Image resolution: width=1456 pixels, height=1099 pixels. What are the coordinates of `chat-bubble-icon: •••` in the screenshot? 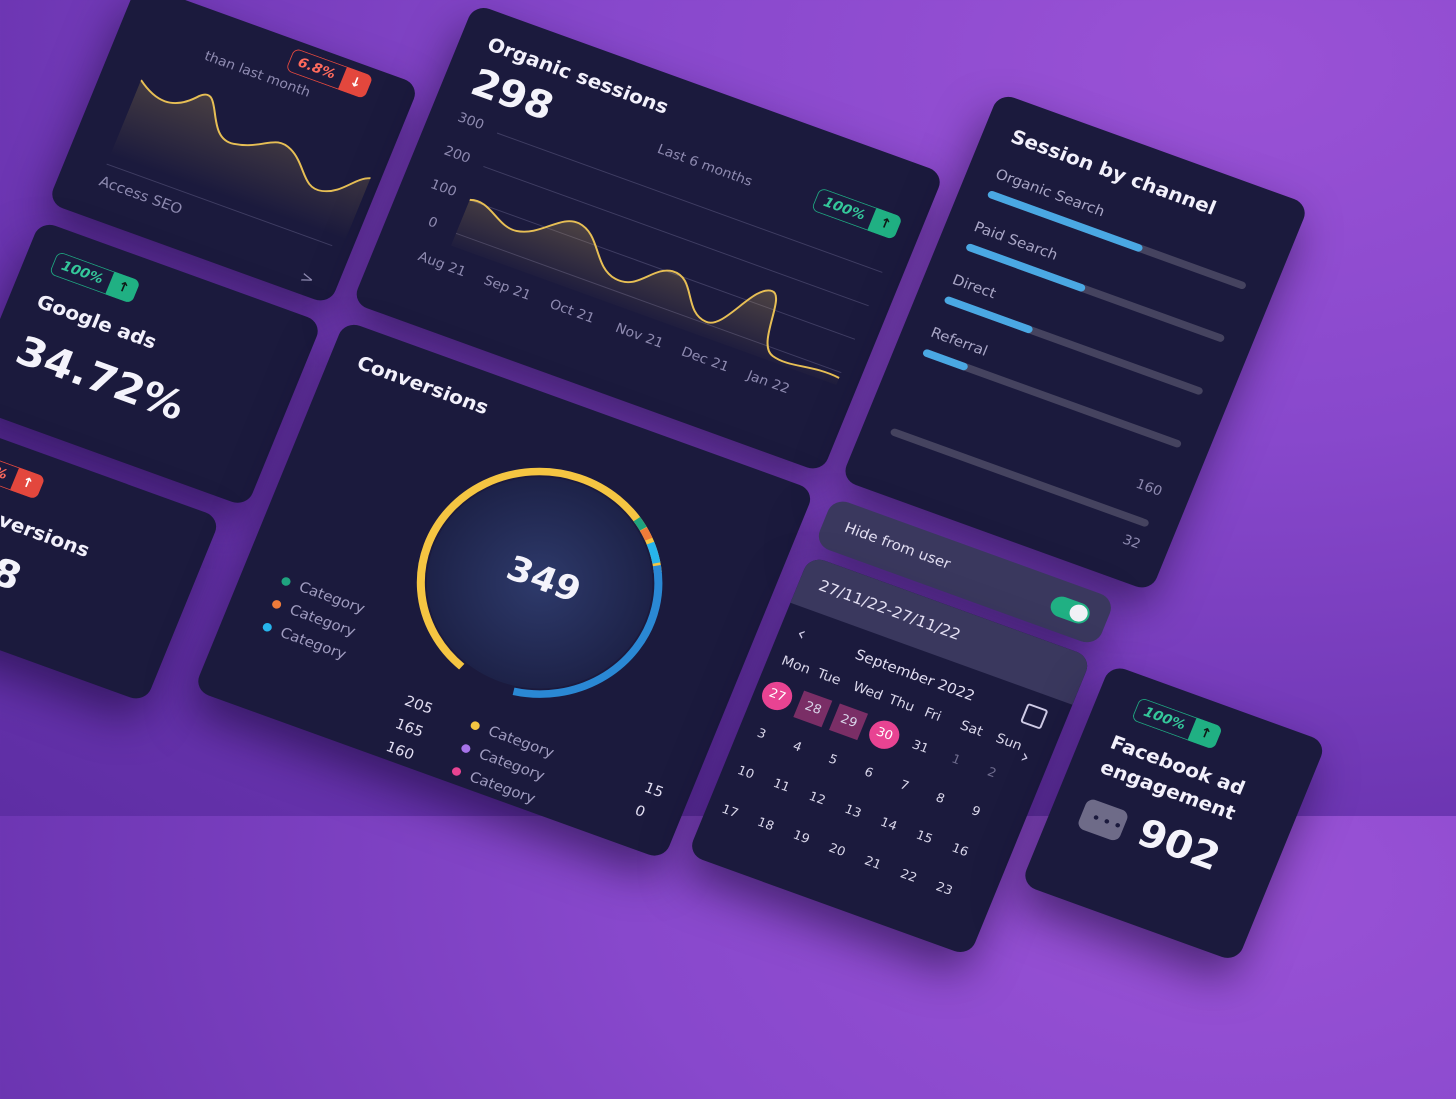 It's located at (1103, 820).